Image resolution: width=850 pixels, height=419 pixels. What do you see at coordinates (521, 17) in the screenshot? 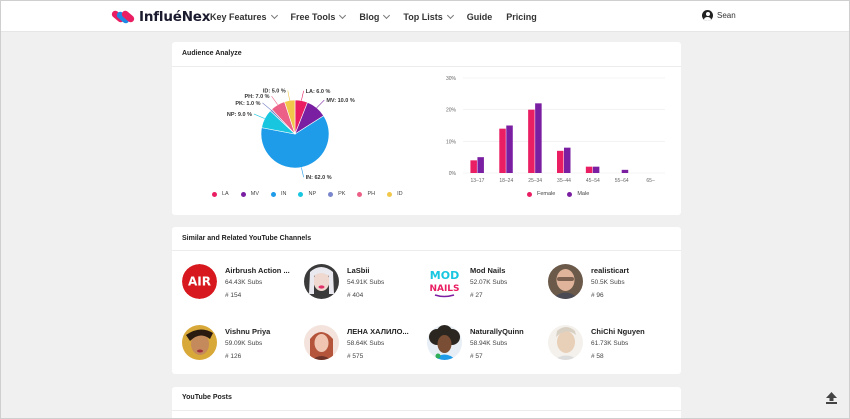
I see `nav-pricing: Pricing` at bounding box center [521, 17].